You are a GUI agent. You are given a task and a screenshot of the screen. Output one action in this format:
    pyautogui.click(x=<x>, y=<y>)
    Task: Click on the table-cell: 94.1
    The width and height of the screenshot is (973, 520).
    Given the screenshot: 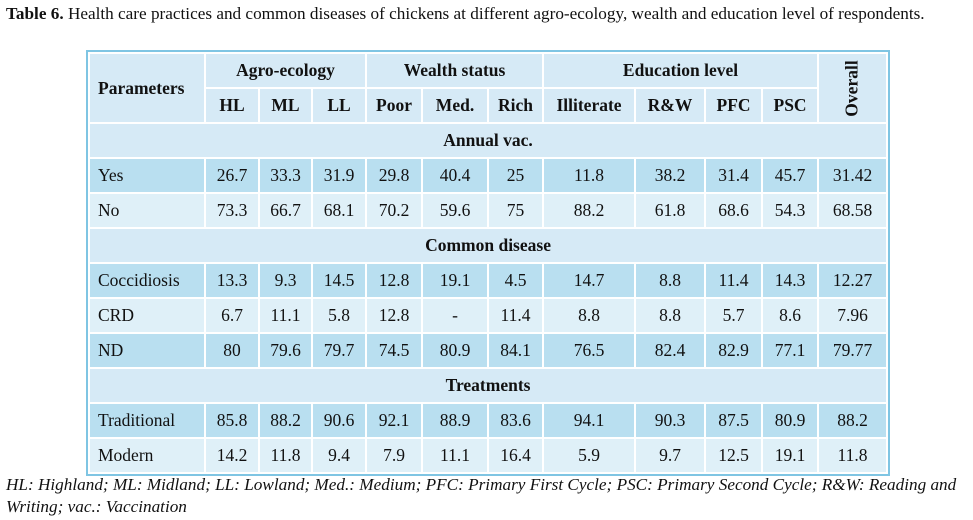 What is the action you would take?
    pyautogui.click(x=589, y=420)
    